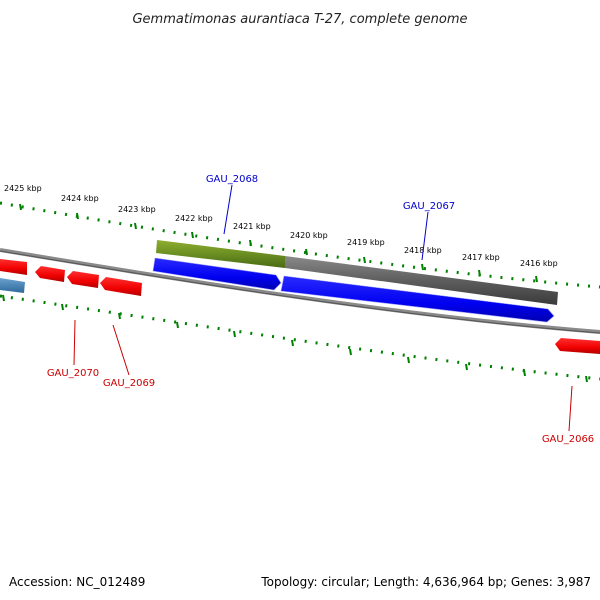  What do you see at coordinates (252, 226) in the screenshot?
I see `tick-label: 2421 kbp` at bounding box center [252, 226].